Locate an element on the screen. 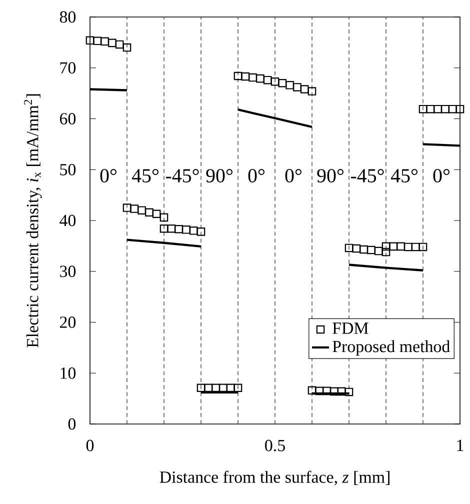  y-tick-label: 60 is located at coordinates (68, 118).